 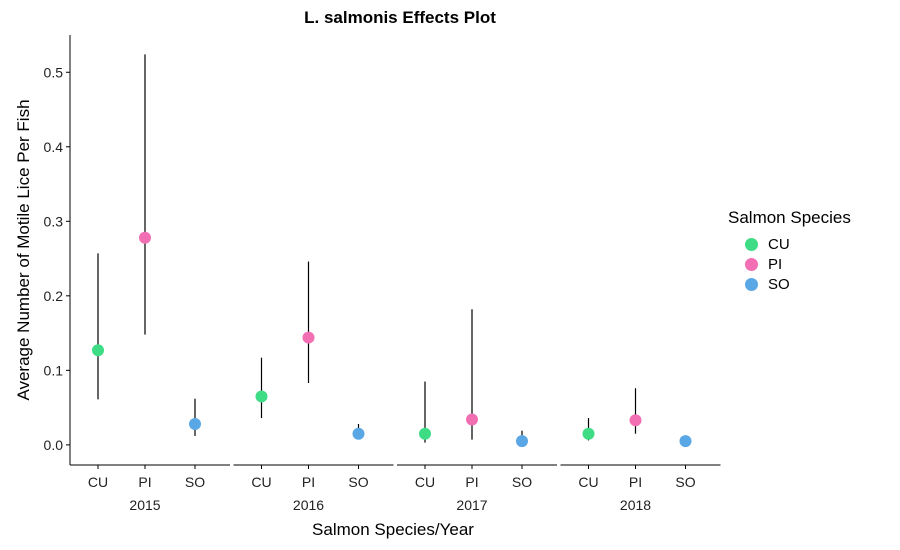 I want to click on legend-item-cu: CU, so click(x=789, y=244).